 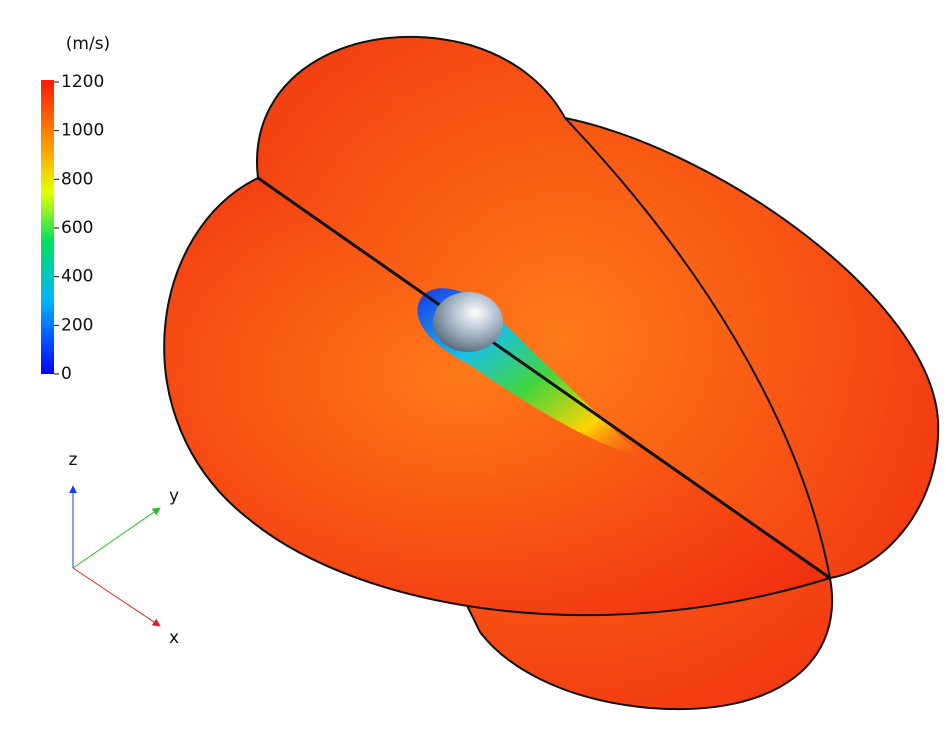 What do you see at coordinates (116, 597) in the screenshot?
I see `x-arrow` at bounding box center [116, 597].